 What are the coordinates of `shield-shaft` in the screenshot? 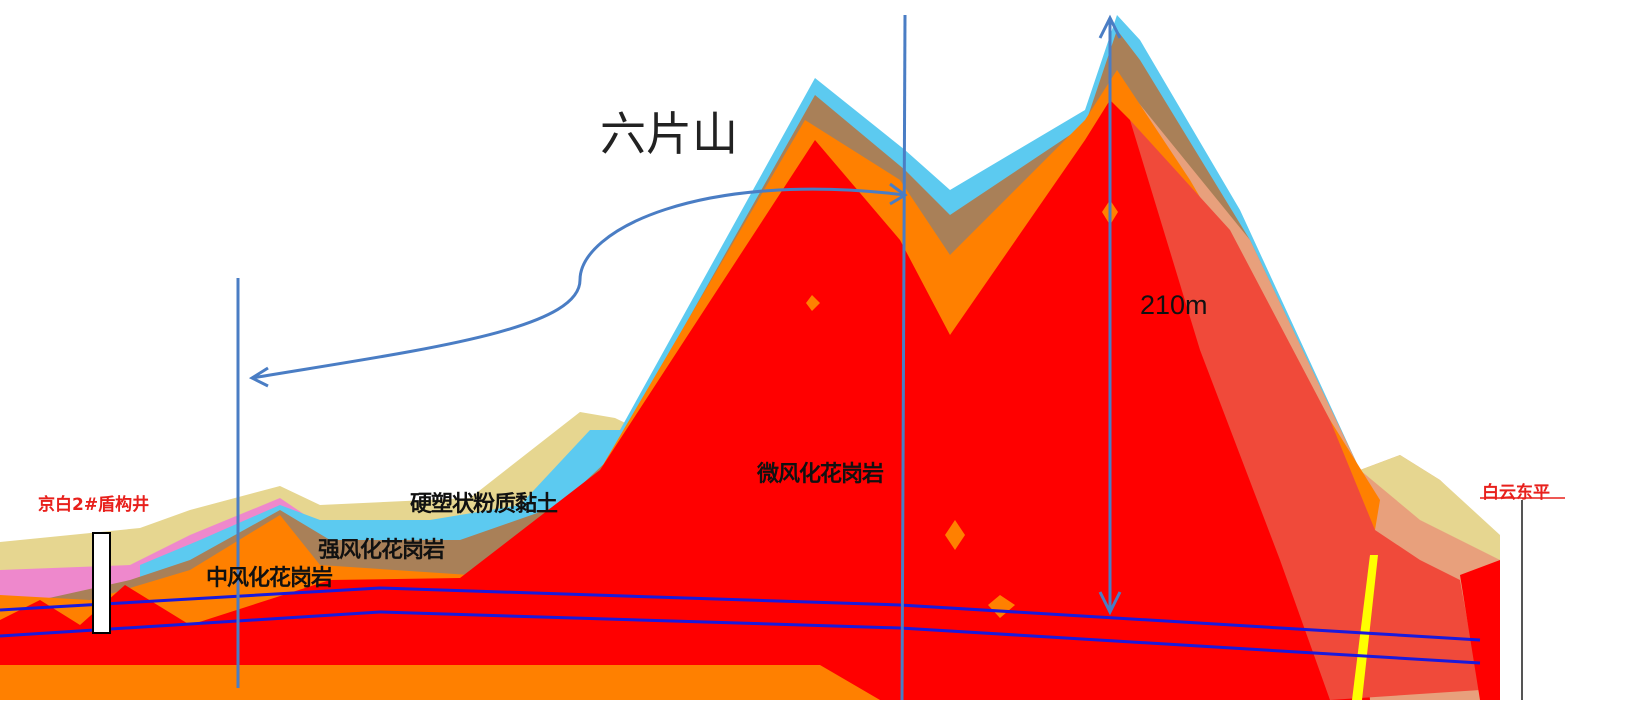 It's located at (101, 583).